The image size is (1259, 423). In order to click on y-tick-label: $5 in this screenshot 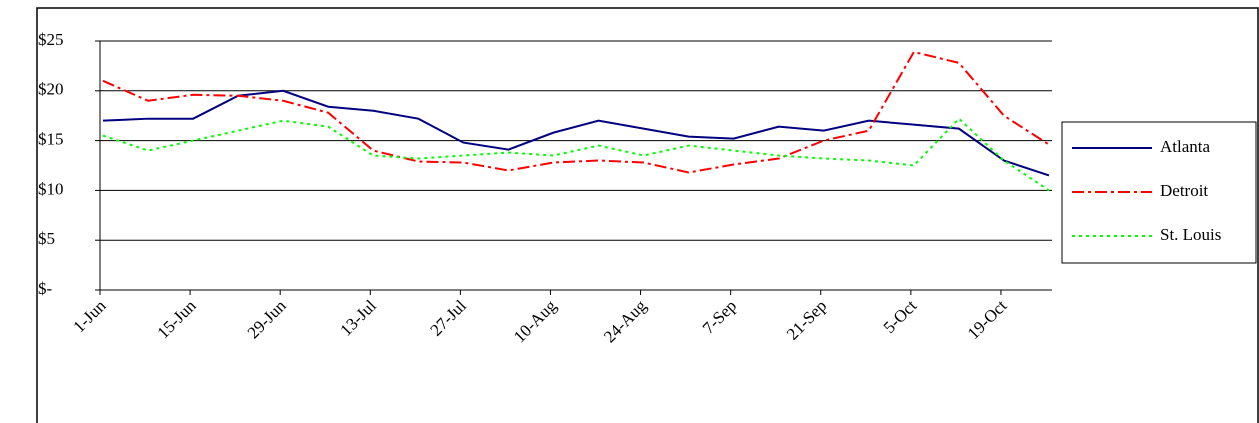, I will do `click(46, 238)`.